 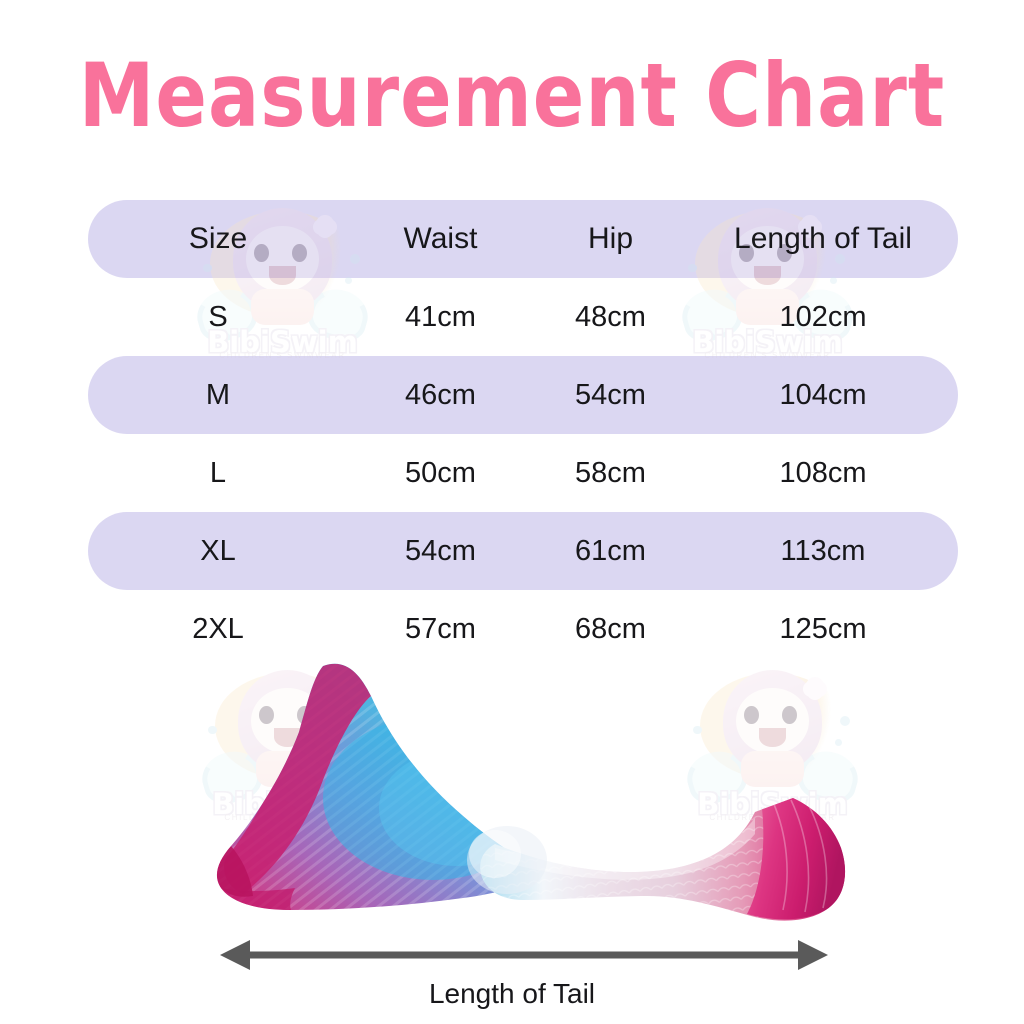 I want to click on measure-arrow-label: Length of Tail, so click(x=512, y=993).